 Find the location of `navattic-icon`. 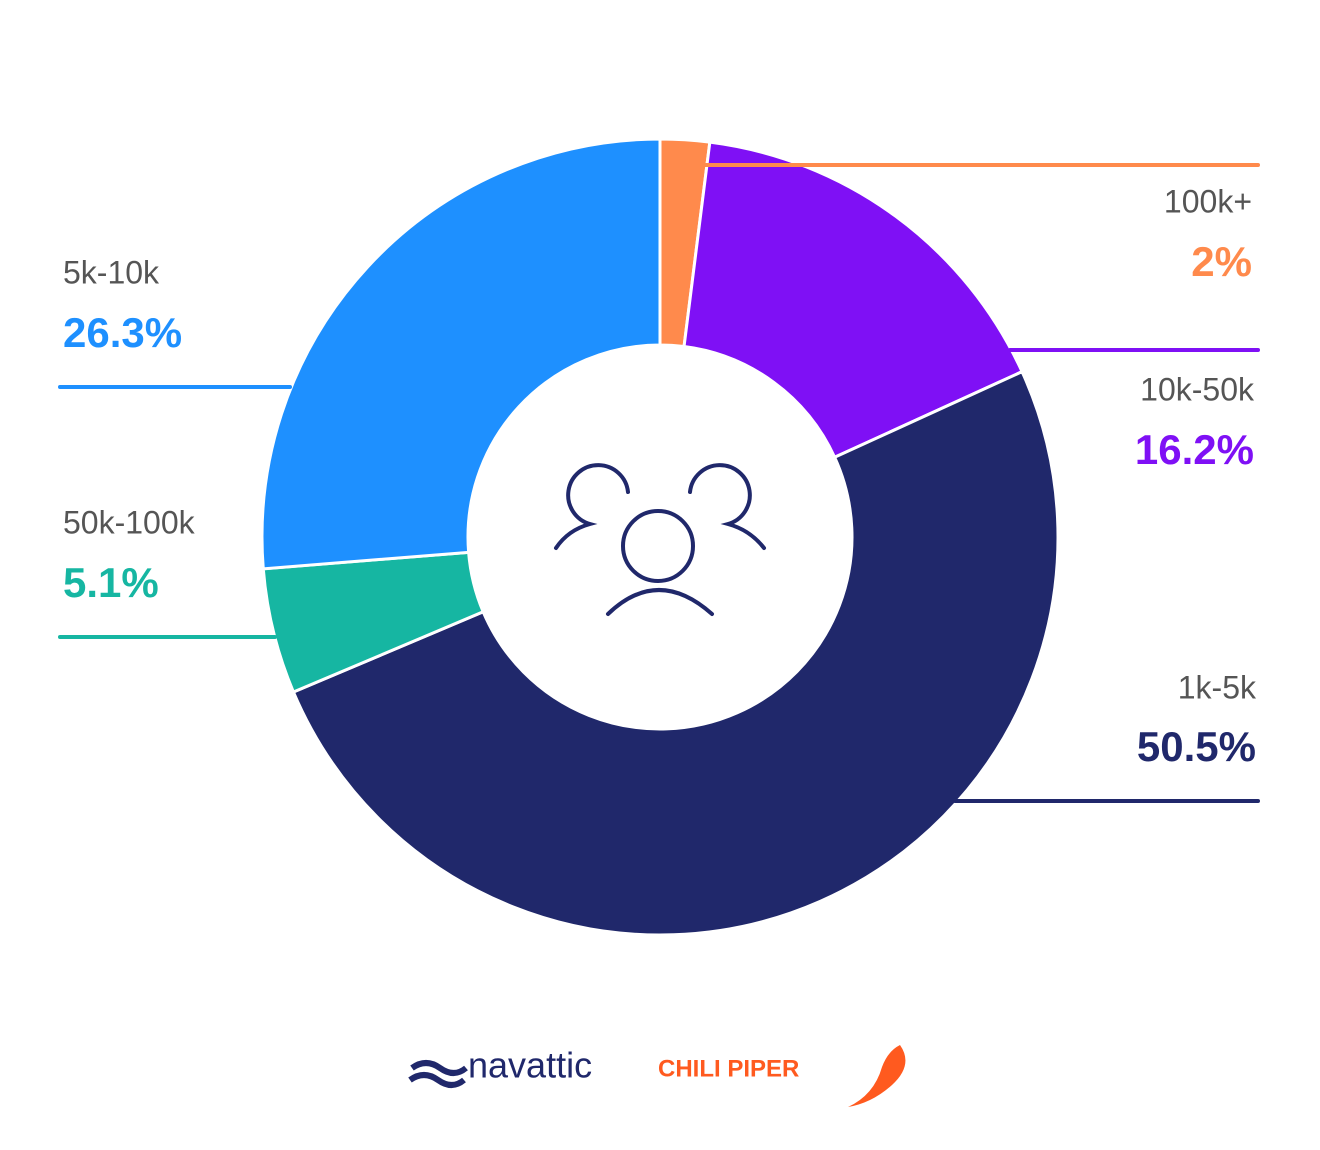

navattic-icon is located at coordinates (438, 1074).